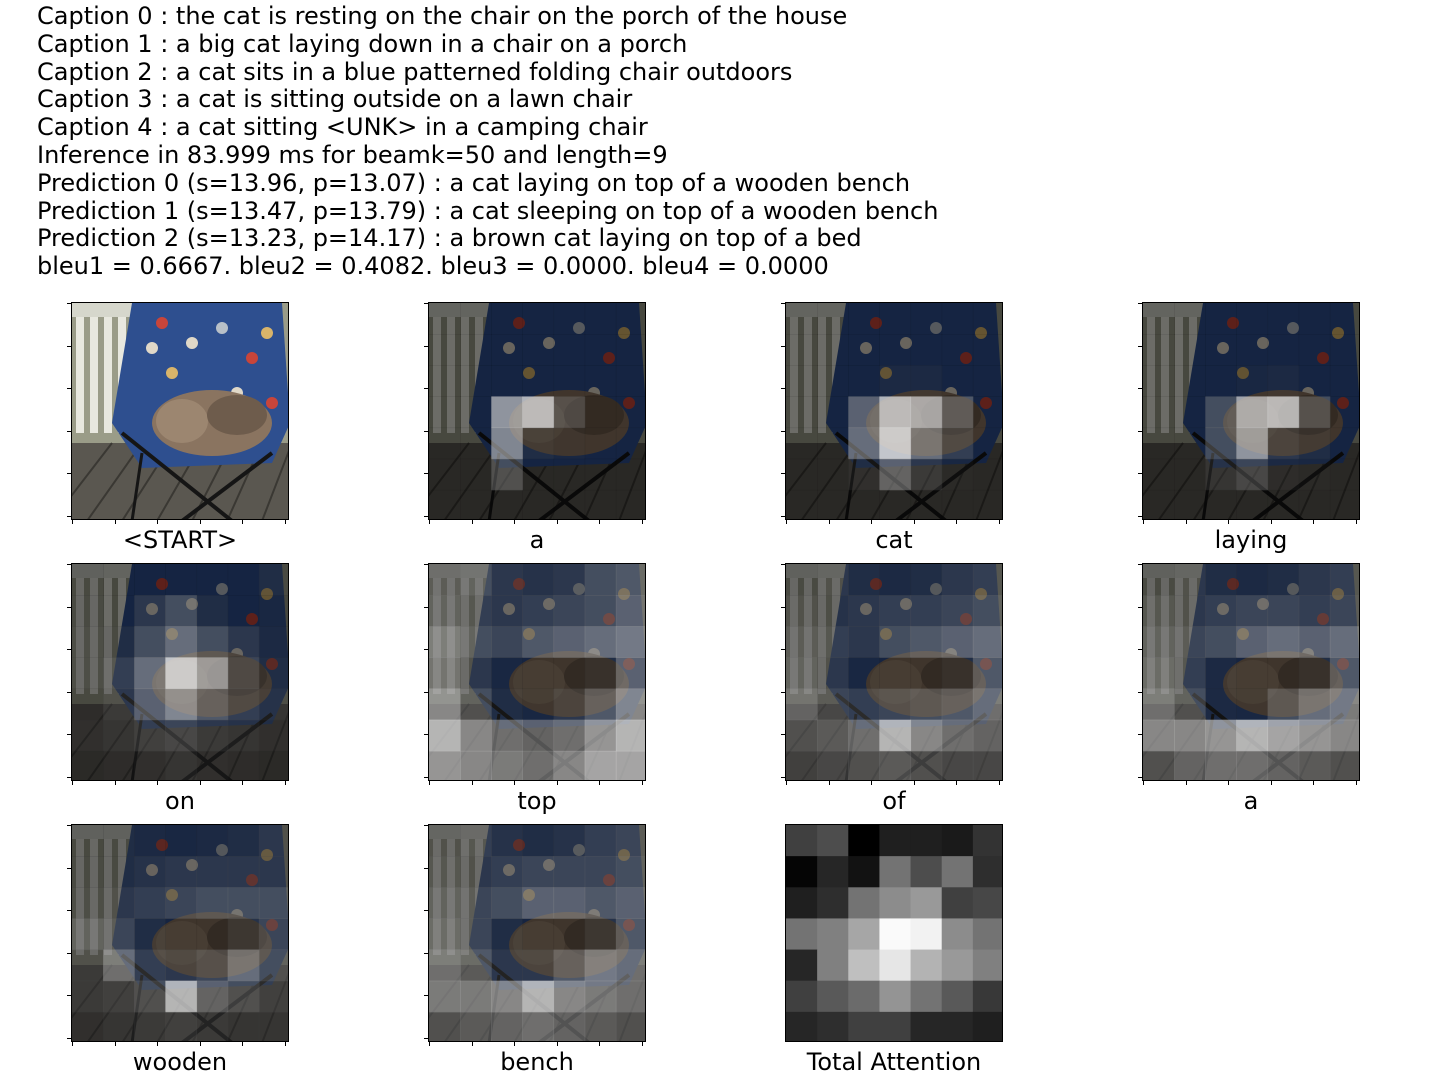 Image resolution: width=1430 pixels, height=1083 pixels. What do you see at coordinates (180, 1062) in the screenshot?
I see `panel-word-label: wooden` at bounding box center [180, 1062].